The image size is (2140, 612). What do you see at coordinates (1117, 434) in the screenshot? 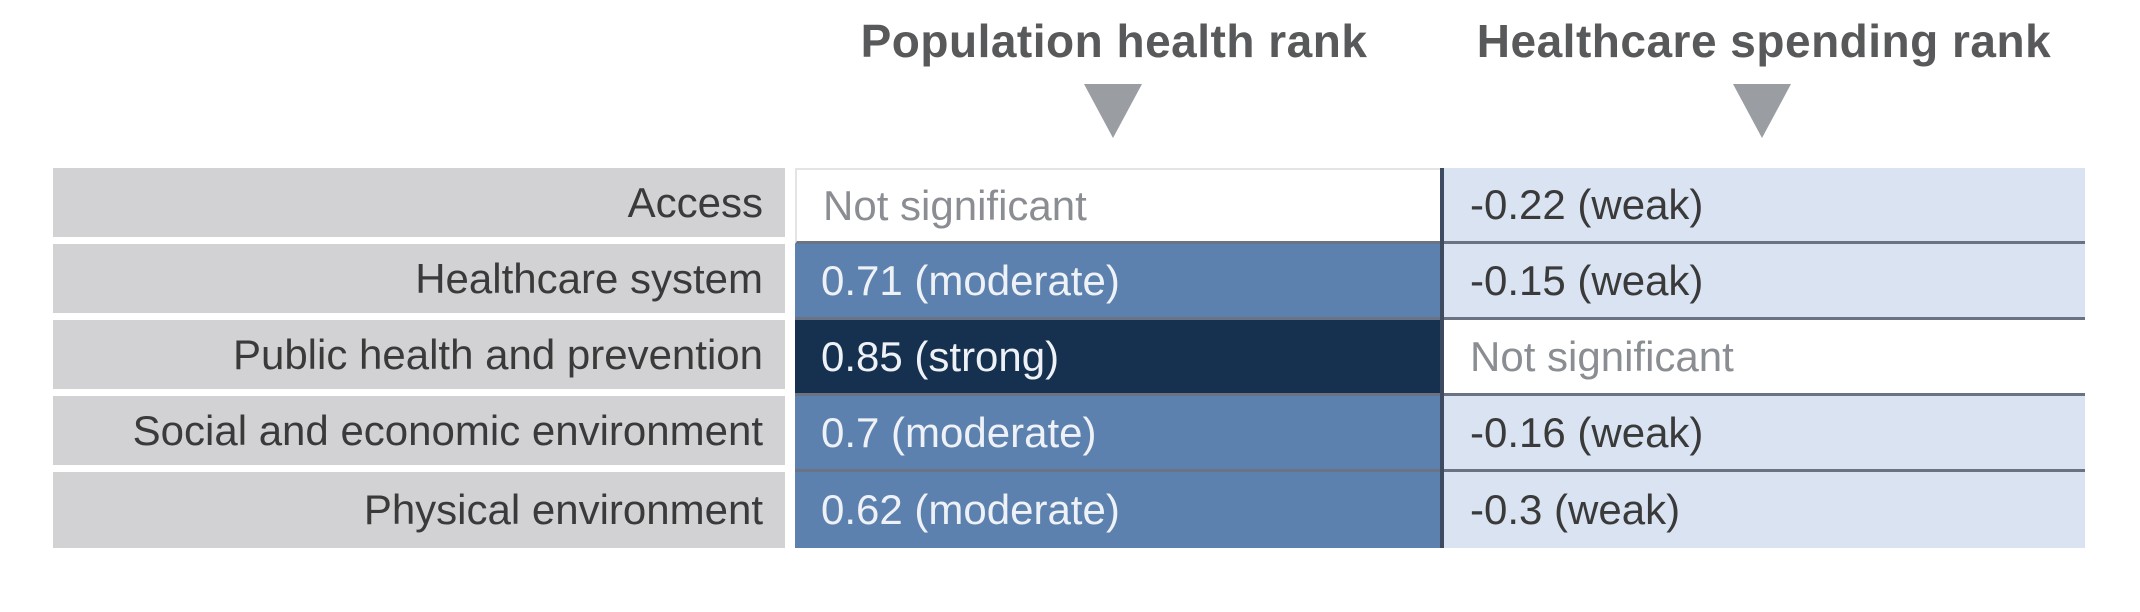
I see `population-health-rank-cell: 0.7 (moderate)` at bounding box center [1117, 434].